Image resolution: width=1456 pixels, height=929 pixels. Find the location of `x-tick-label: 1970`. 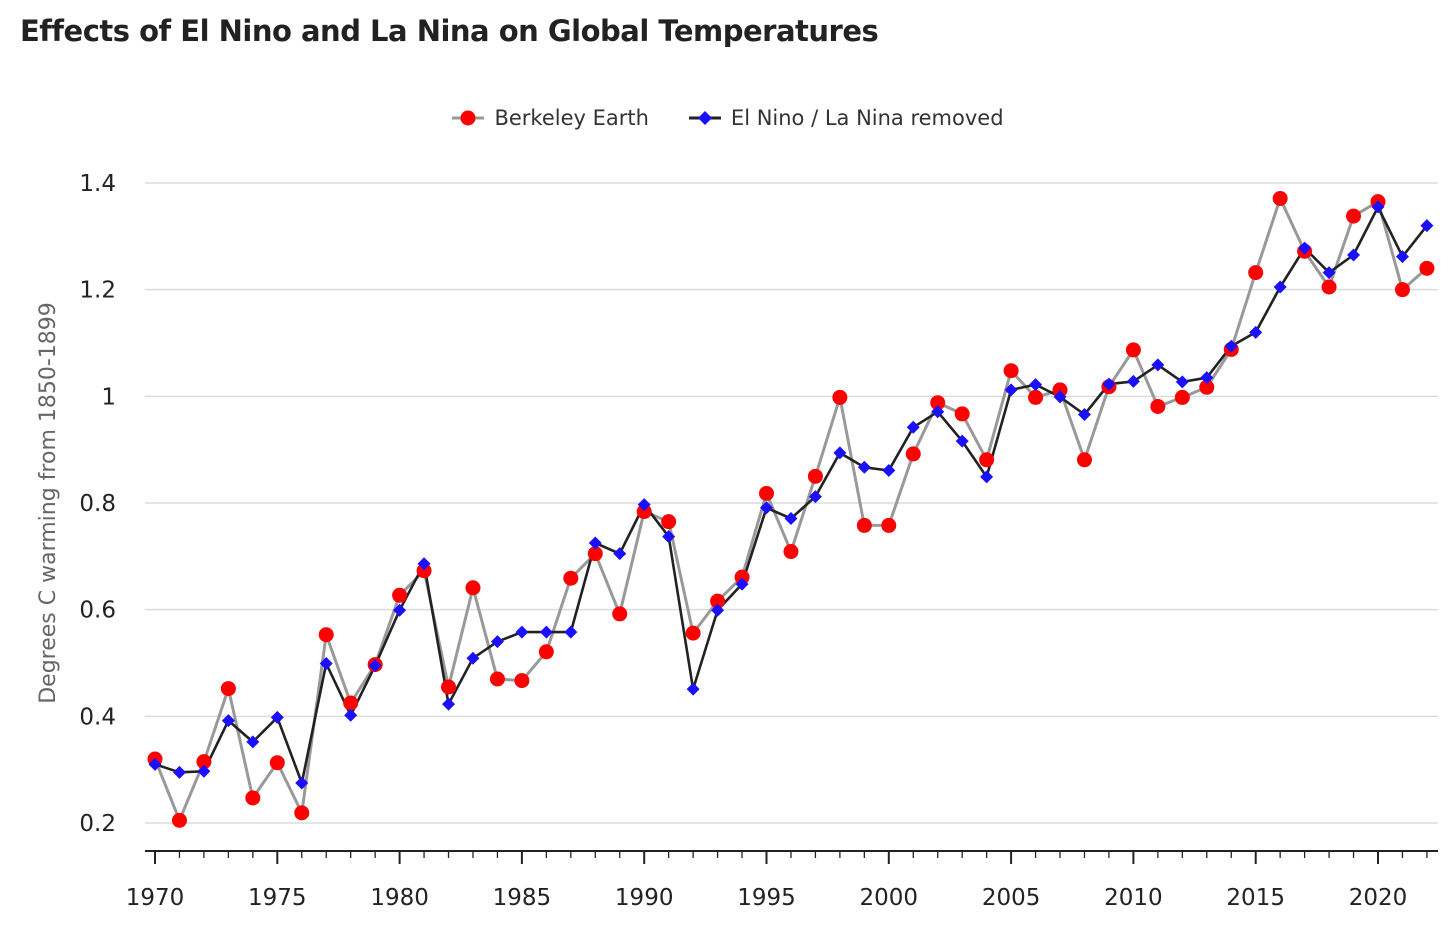

x-tick-label: 1970 is located at coordinates (155, 898).